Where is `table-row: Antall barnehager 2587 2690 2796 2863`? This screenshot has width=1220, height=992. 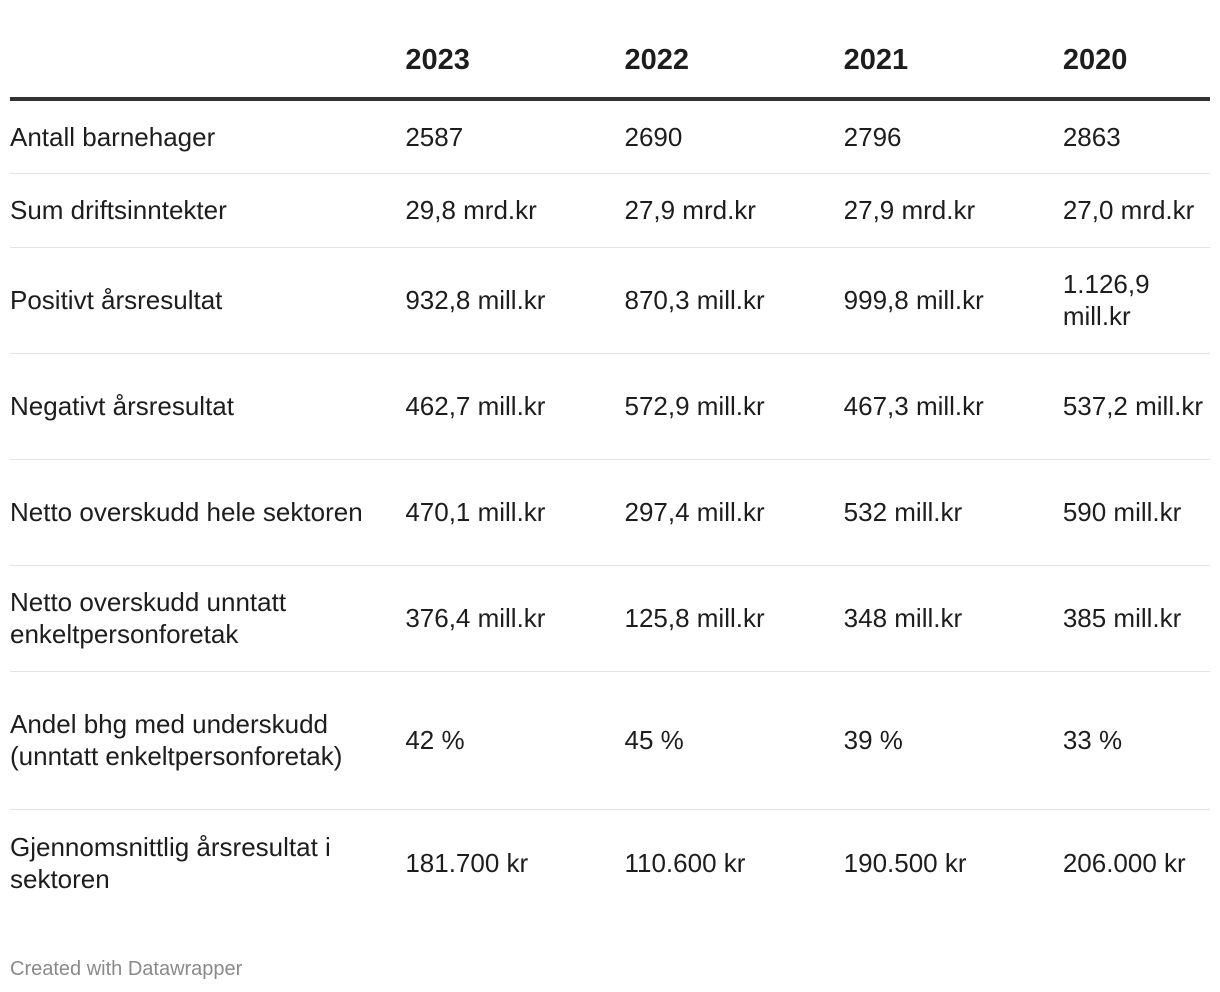
table-row: Antall barnehager 2587 2690 2796 2863 is located at coordinates (610, 136).